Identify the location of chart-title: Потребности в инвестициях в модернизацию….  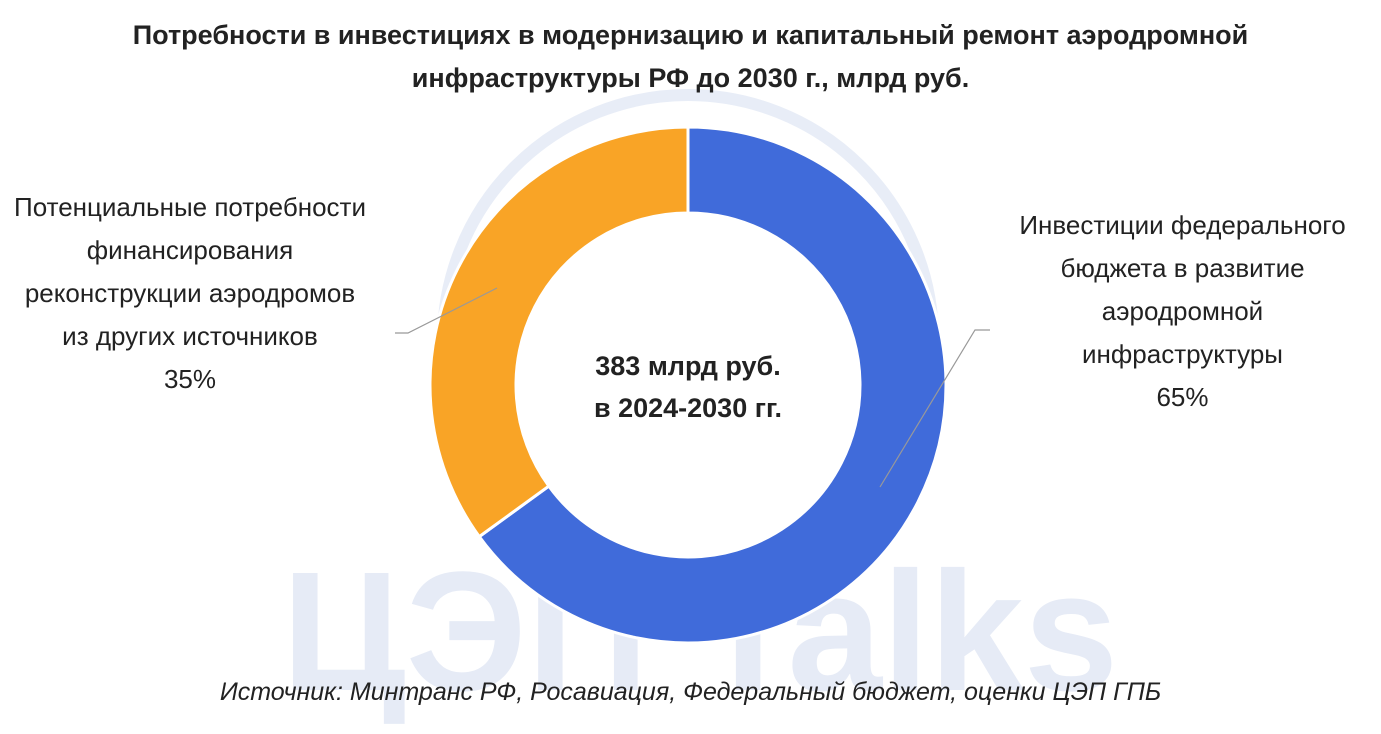
(690, 56).